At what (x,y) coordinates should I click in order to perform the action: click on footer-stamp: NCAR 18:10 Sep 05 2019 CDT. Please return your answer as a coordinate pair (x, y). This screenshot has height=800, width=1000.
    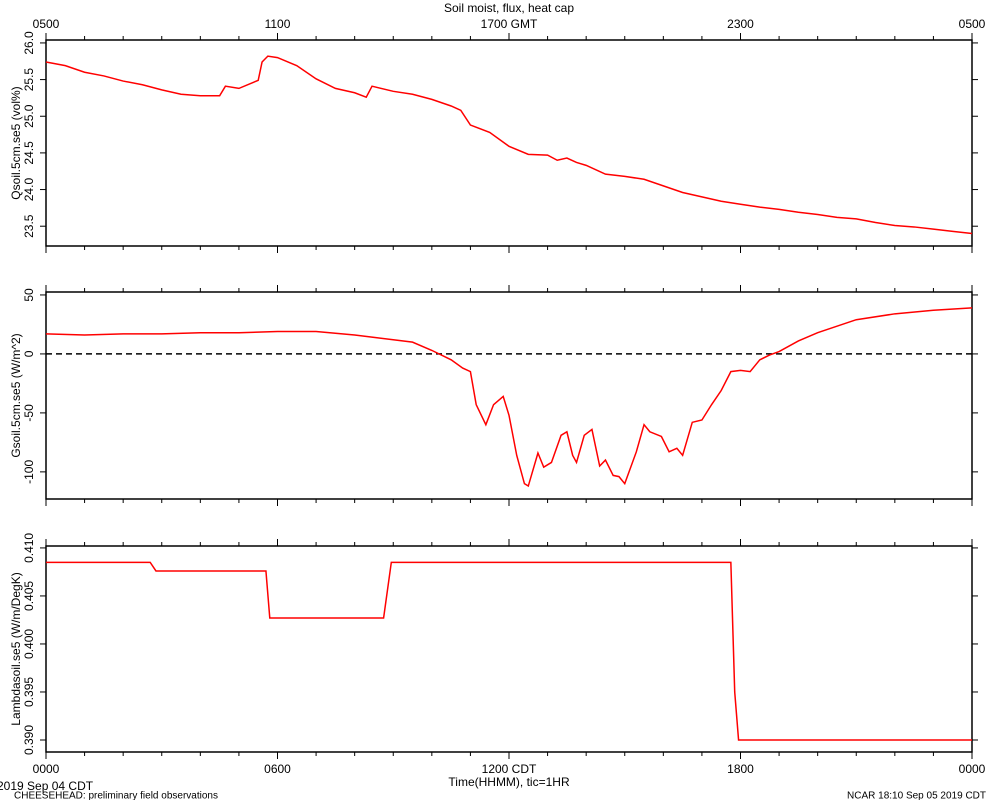
    Looking at the image, I should click on (916, 795).